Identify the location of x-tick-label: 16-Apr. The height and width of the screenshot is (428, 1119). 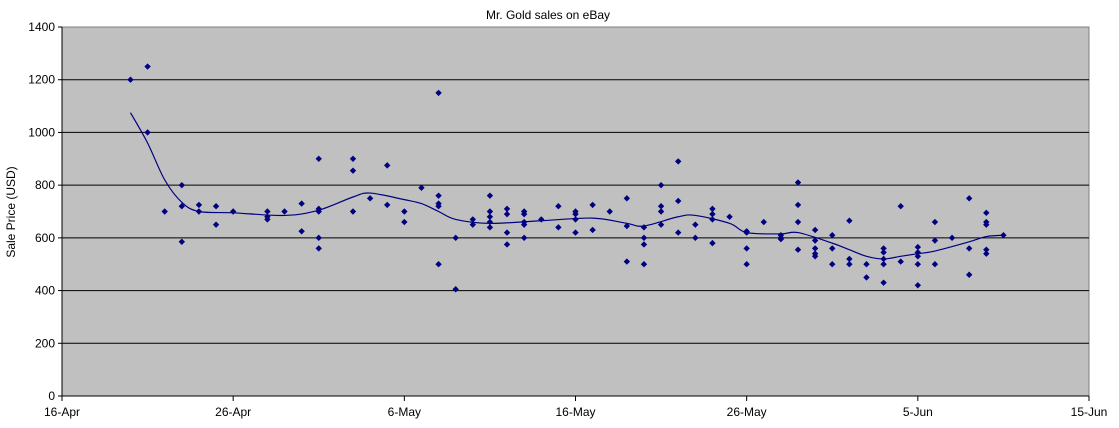
(62, 412).